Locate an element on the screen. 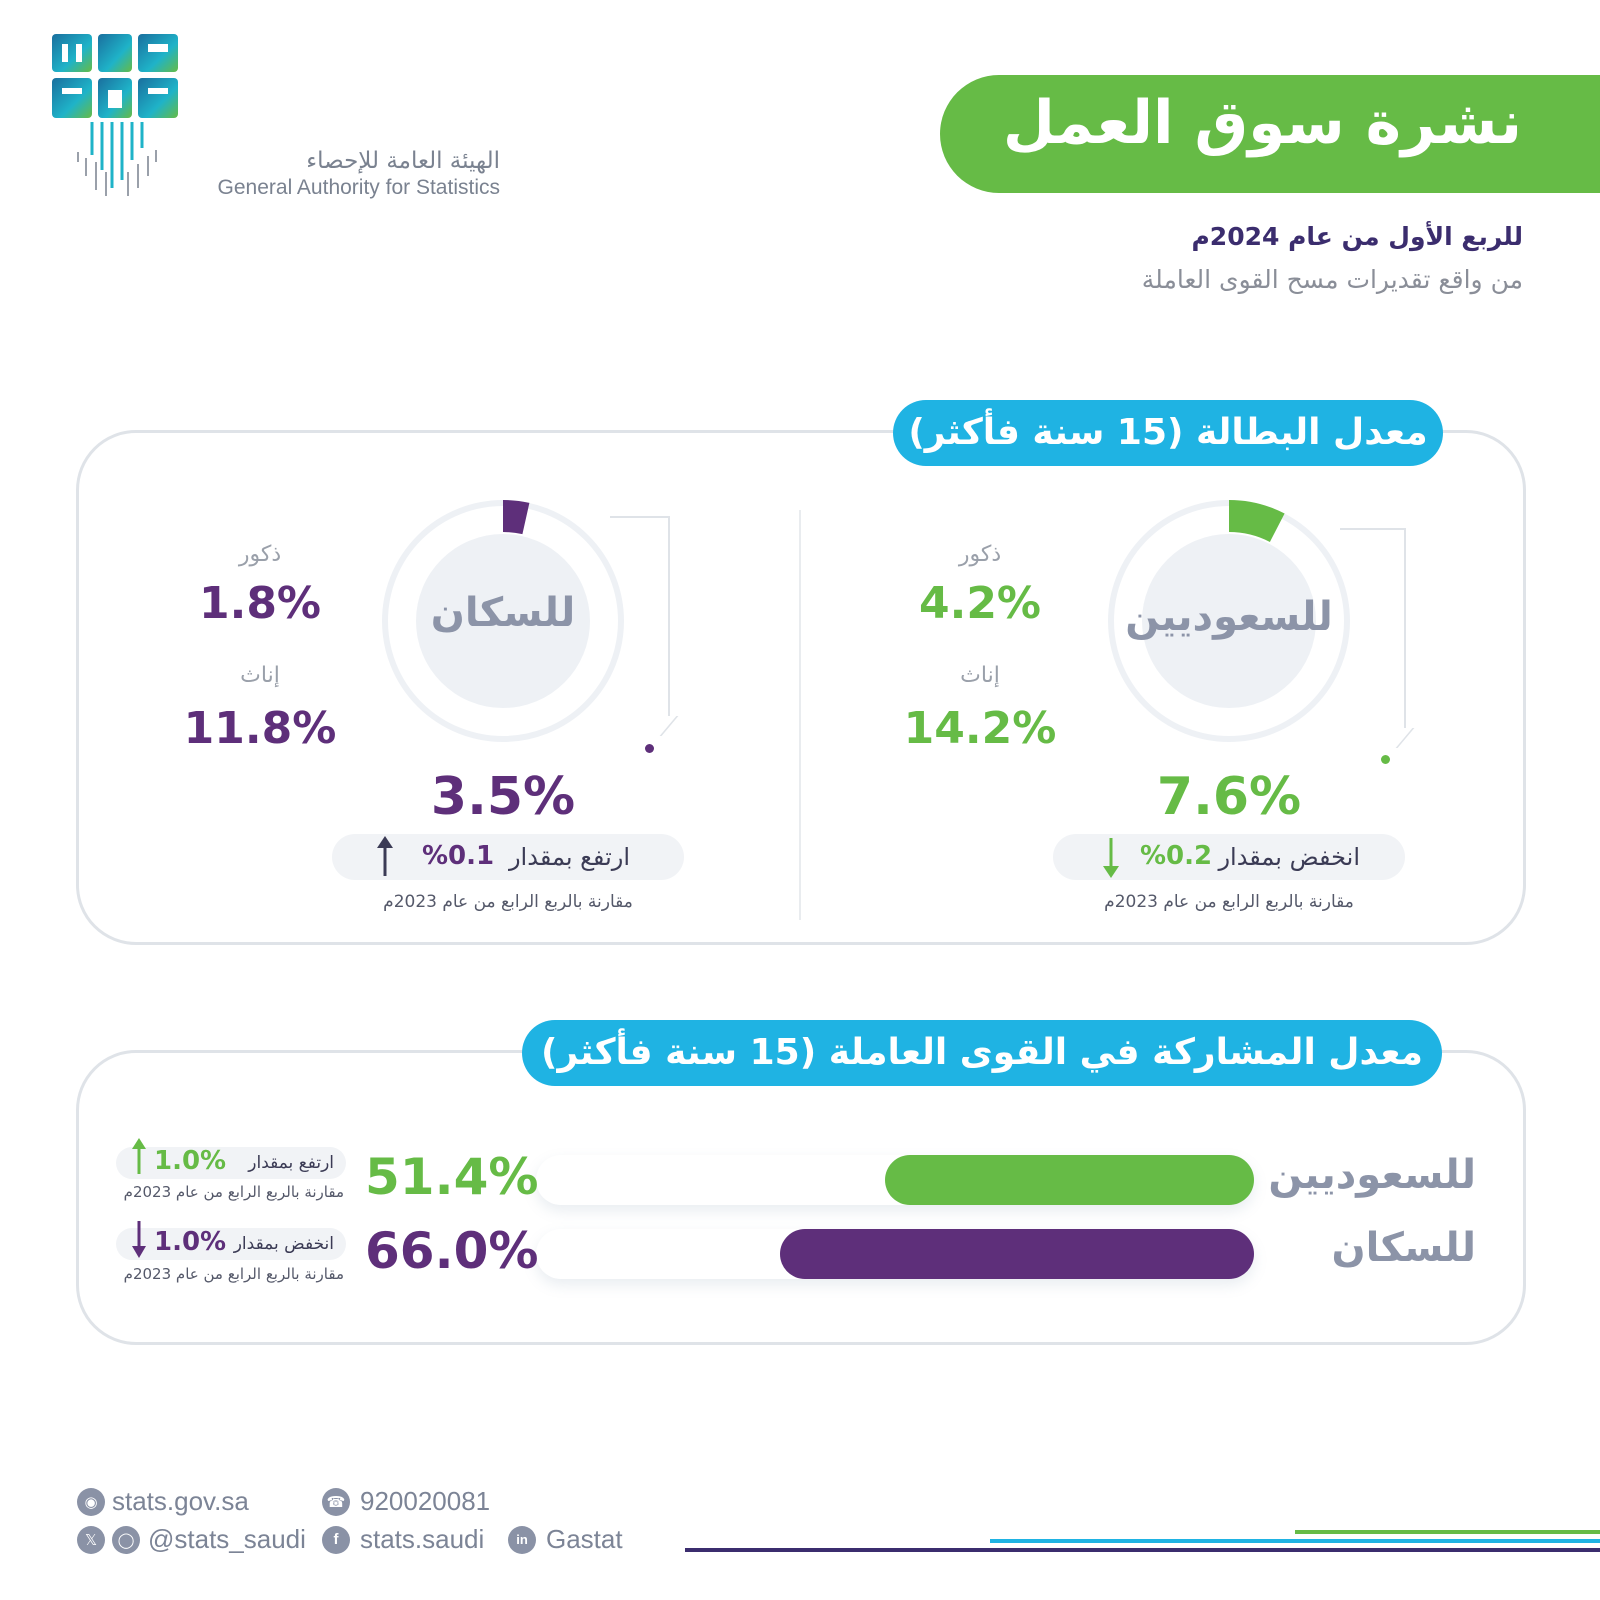 The width and height of the screenshot is (1600, 1600). panel-divider is located at coordinates (800, 715).